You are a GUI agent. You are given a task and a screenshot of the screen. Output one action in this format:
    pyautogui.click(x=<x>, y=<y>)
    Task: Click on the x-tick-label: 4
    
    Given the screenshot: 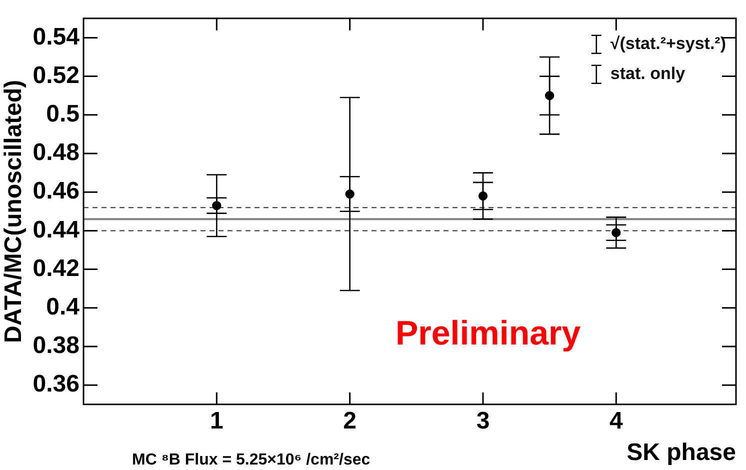 What is the action you would take?
    pyautogui.click(x=616, y=420)
    